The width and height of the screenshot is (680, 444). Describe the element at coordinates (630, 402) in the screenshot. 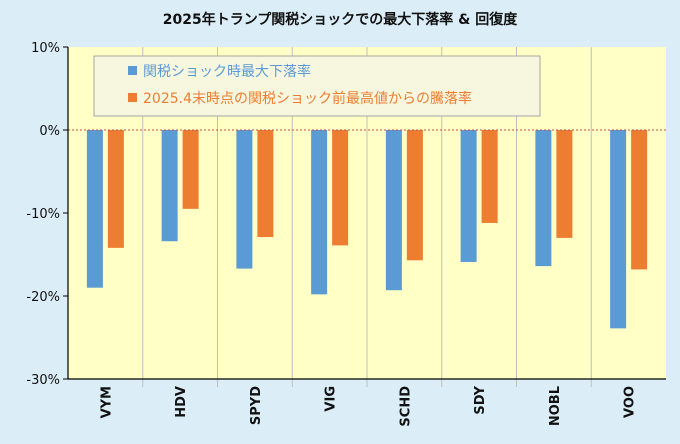

I see `x-tick-label-voo: VOO` at that location.